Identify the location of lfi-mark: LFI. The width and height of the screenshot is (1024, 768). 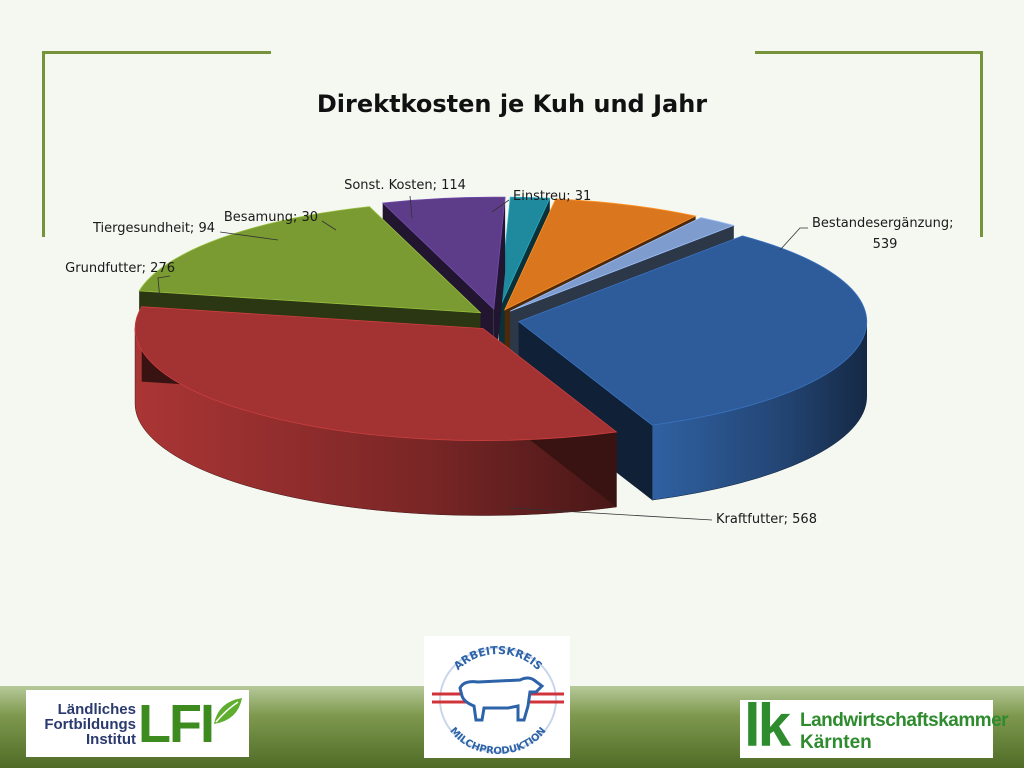
(176, 724).